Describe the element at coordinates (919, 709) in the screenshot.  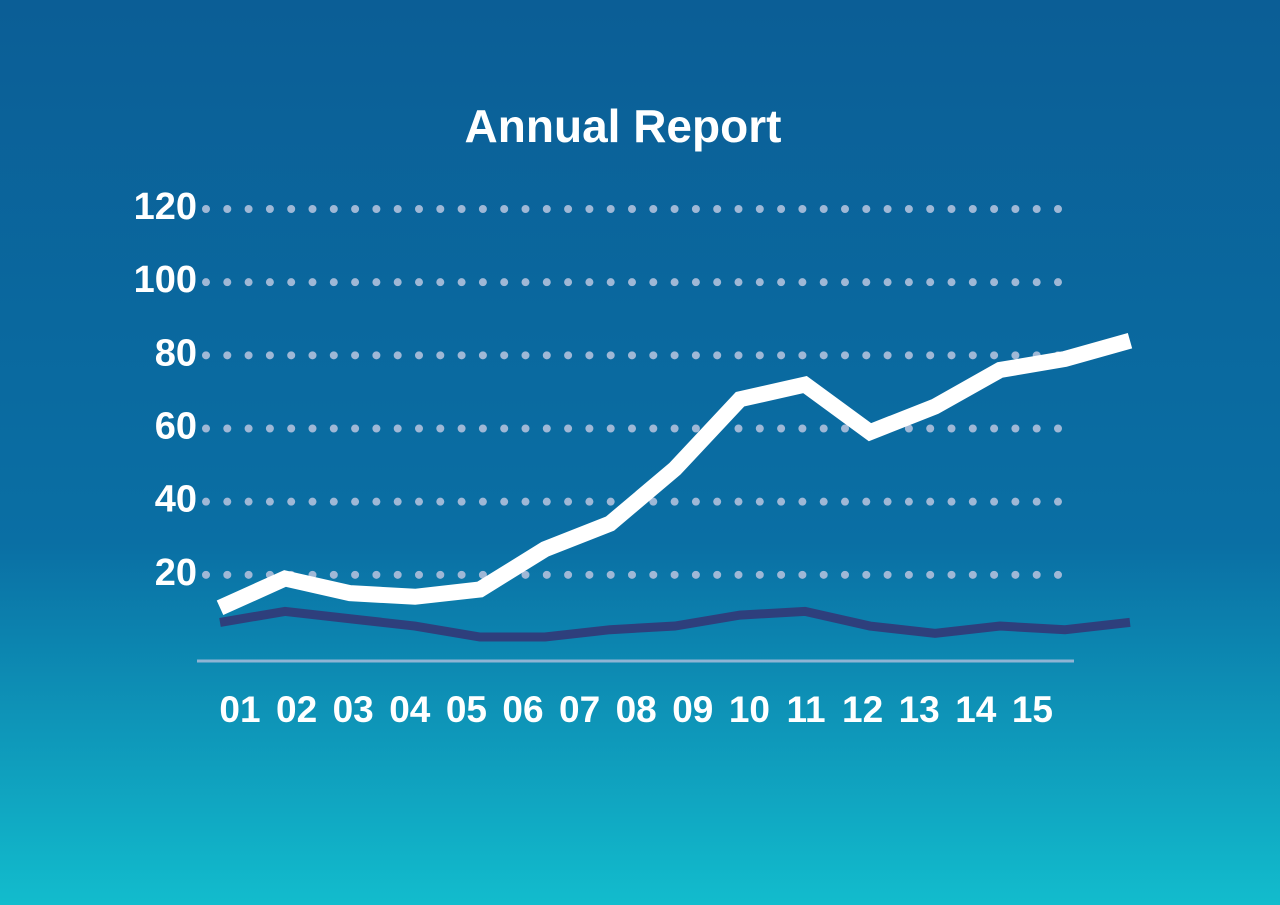
I see `x-tick-label: 13` at that location.